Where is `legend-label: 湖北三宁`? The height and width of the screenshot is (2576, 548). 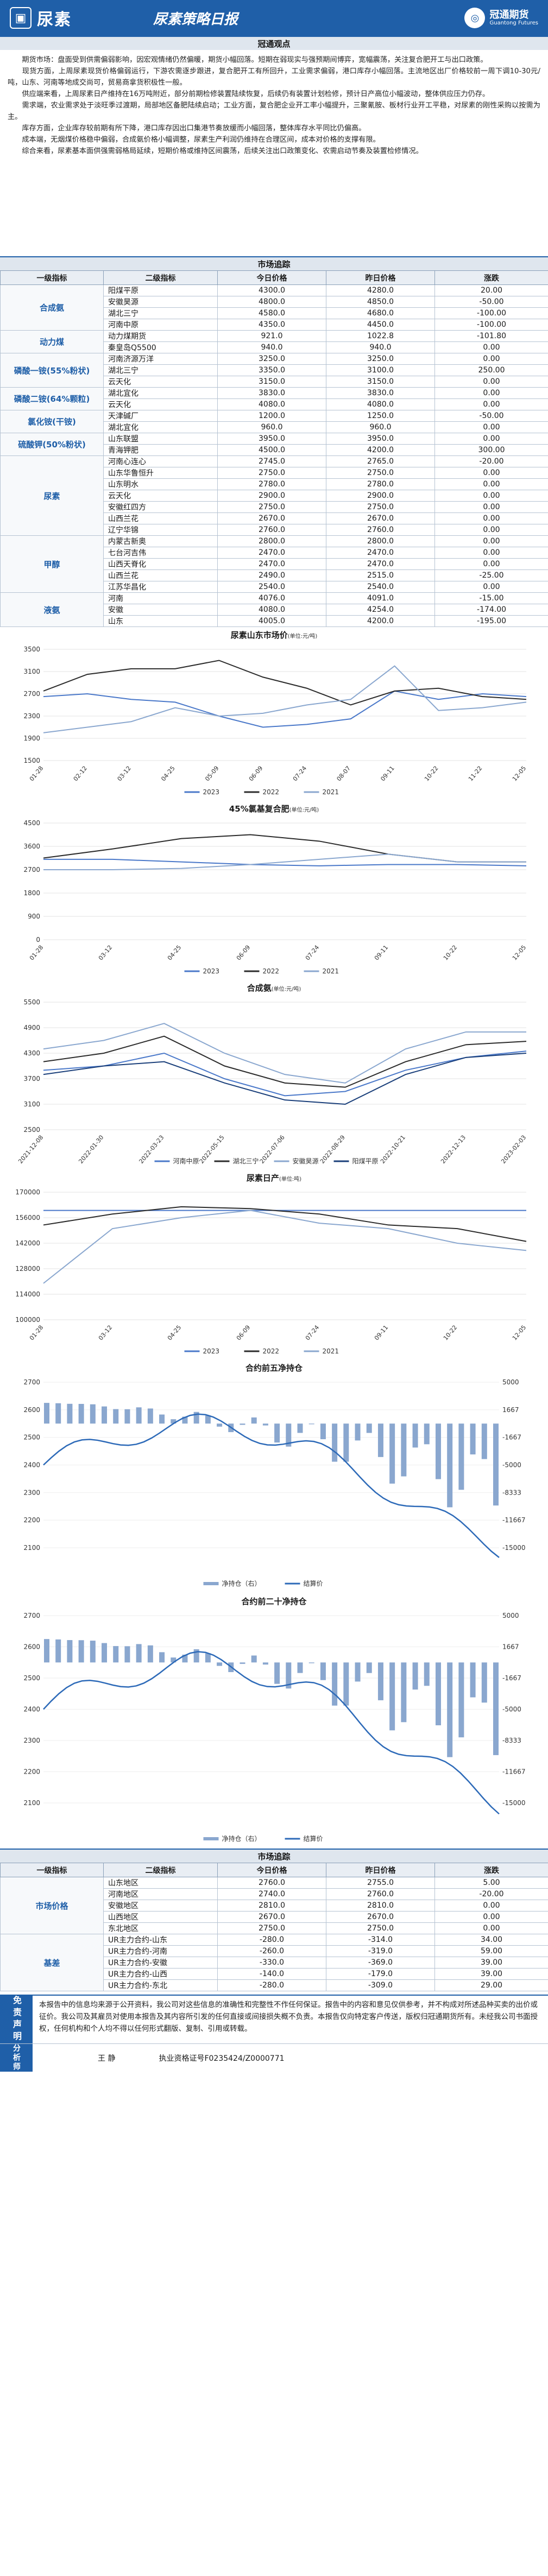 legend-label: 湖北三宁 is located at coordinates (246, 1161).